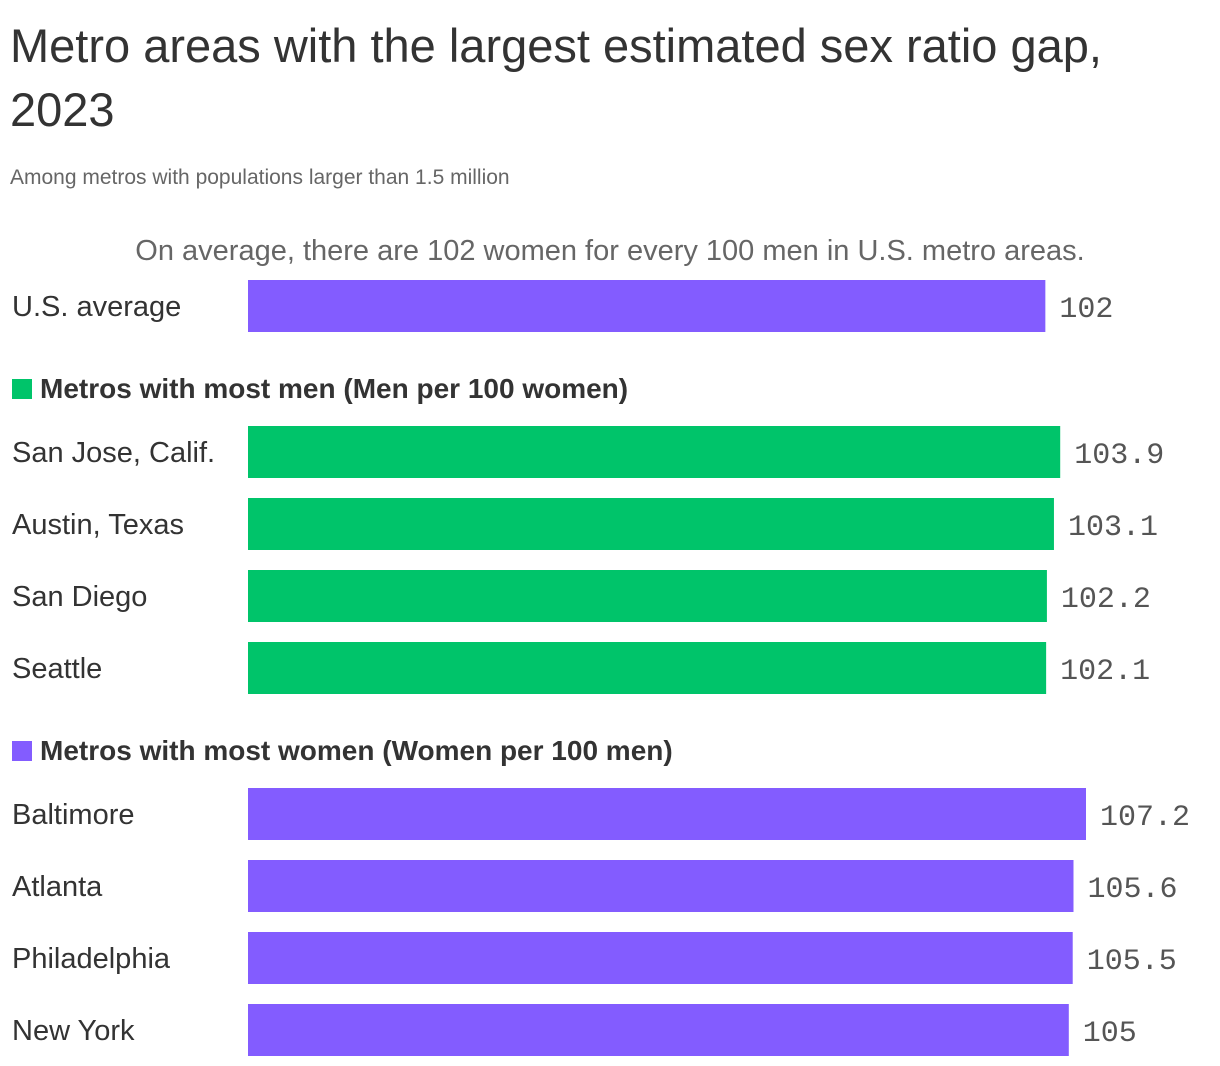 Image resolution: width=1220 pixels, height=1066 pixels. Describe the element at coordinates (1132, 962) in the screenshot. I see `bar-value-label: 105.5` at that location.